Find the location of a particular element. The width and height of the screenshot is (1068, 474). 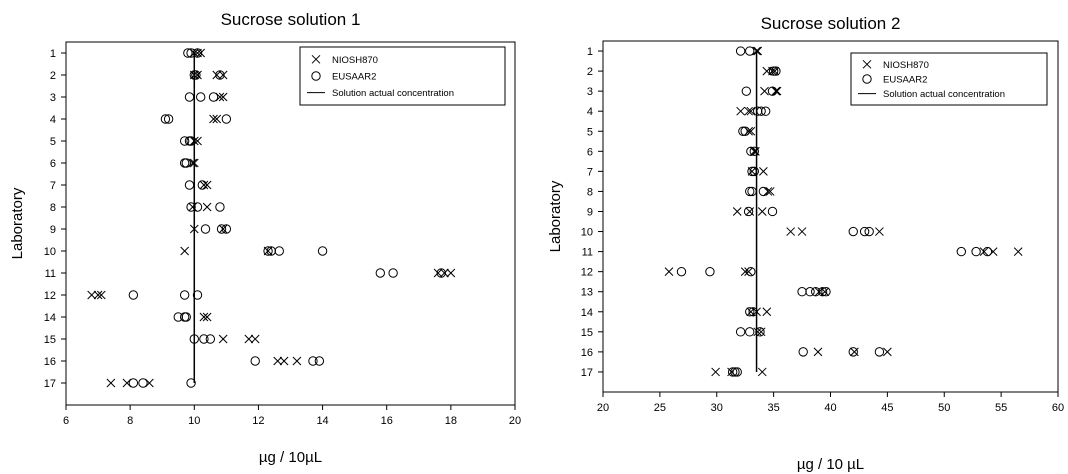

x-tick-label: 16 is located at coordinates (387, 421).